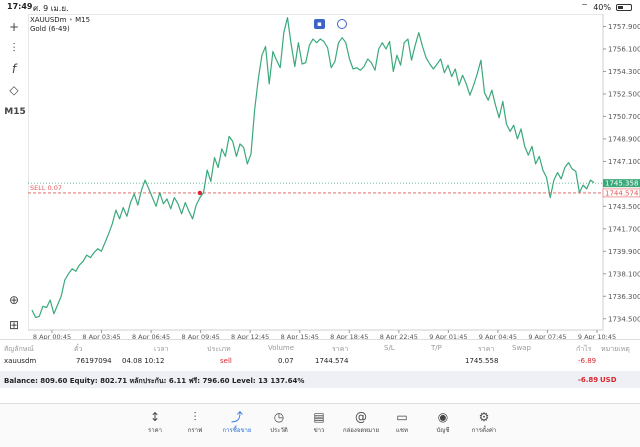 Image resolution: width=640 pixels, height=447 pixels. What do you see at coordinates (226, 361) in the screenshot?
I see `row-type: sell` at bounding box center [226, 361].